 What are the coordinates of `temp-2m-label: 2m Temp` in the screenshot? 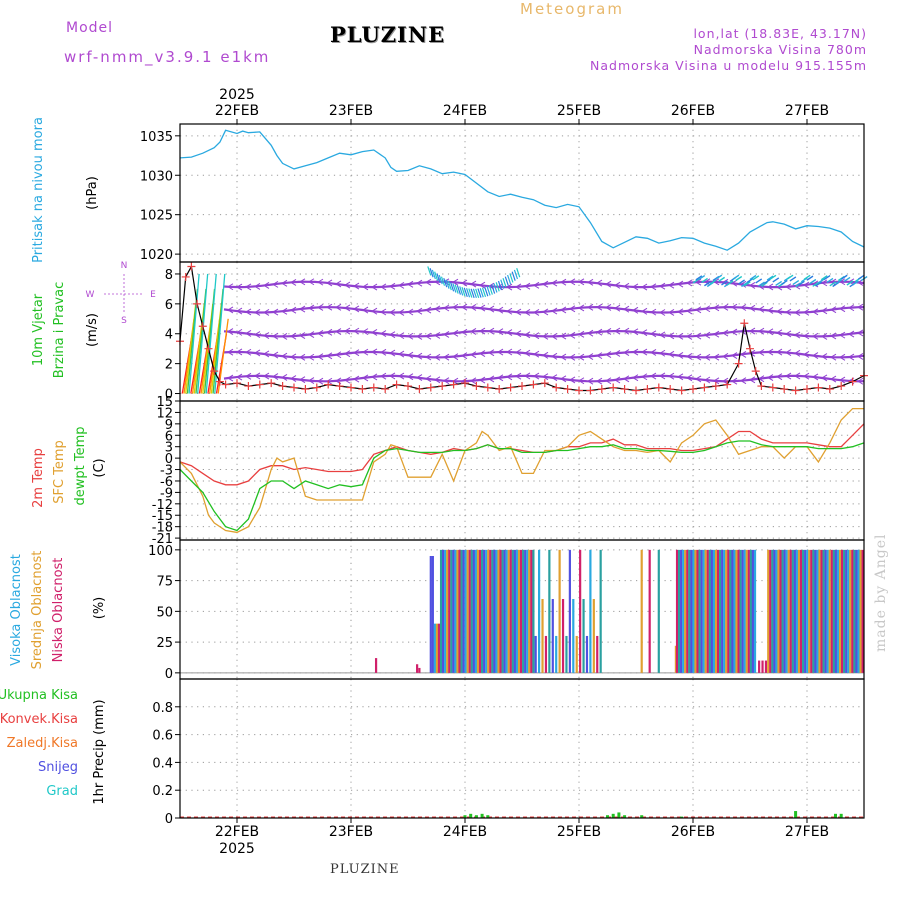 It's located at (38, 478).